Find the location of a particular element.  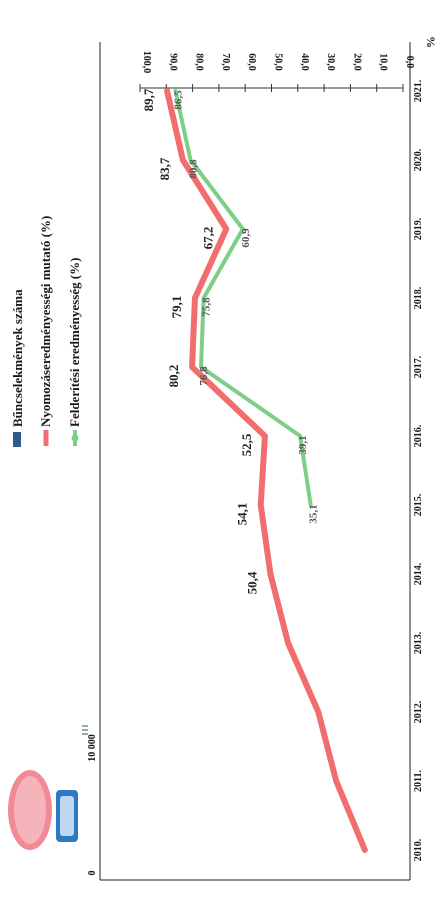

data-label-felderites: 60,9 is located at coordinates (246, 238).